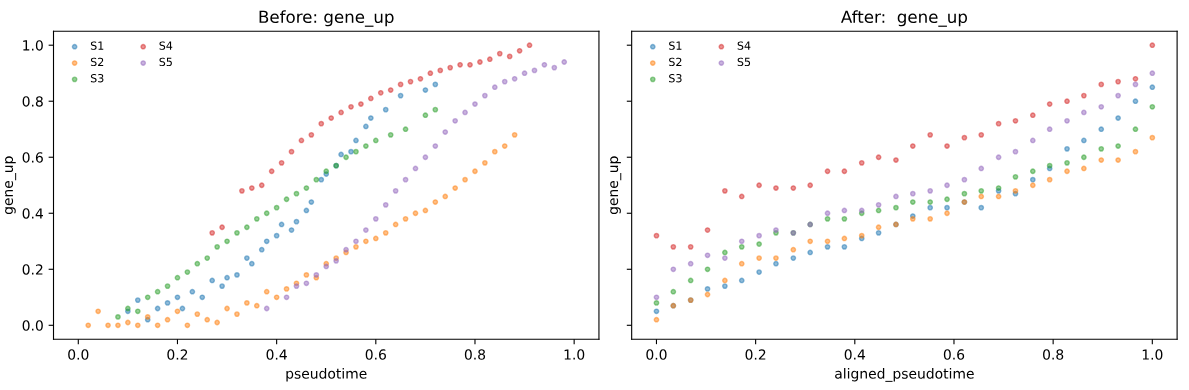 The image size is (1189, 390). What do you see at coordinates (78, 354) in the screenshot?
I see `x-tick-label: 0.0` at bounding box center [78, 354].